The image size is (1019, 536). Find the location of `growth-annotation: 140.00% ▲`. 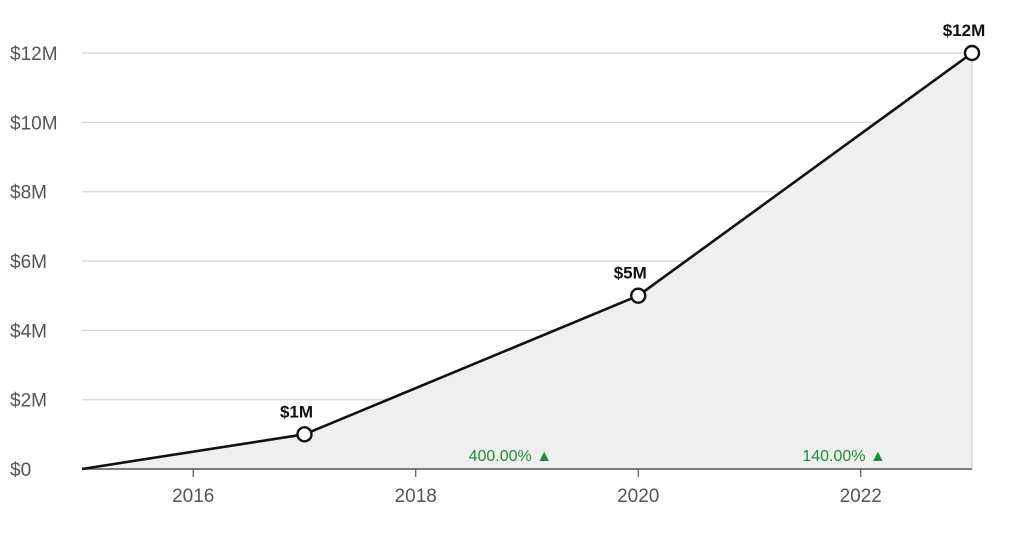

growth-annotation: 140.00% ▲ is located at coordinates (843, 456).